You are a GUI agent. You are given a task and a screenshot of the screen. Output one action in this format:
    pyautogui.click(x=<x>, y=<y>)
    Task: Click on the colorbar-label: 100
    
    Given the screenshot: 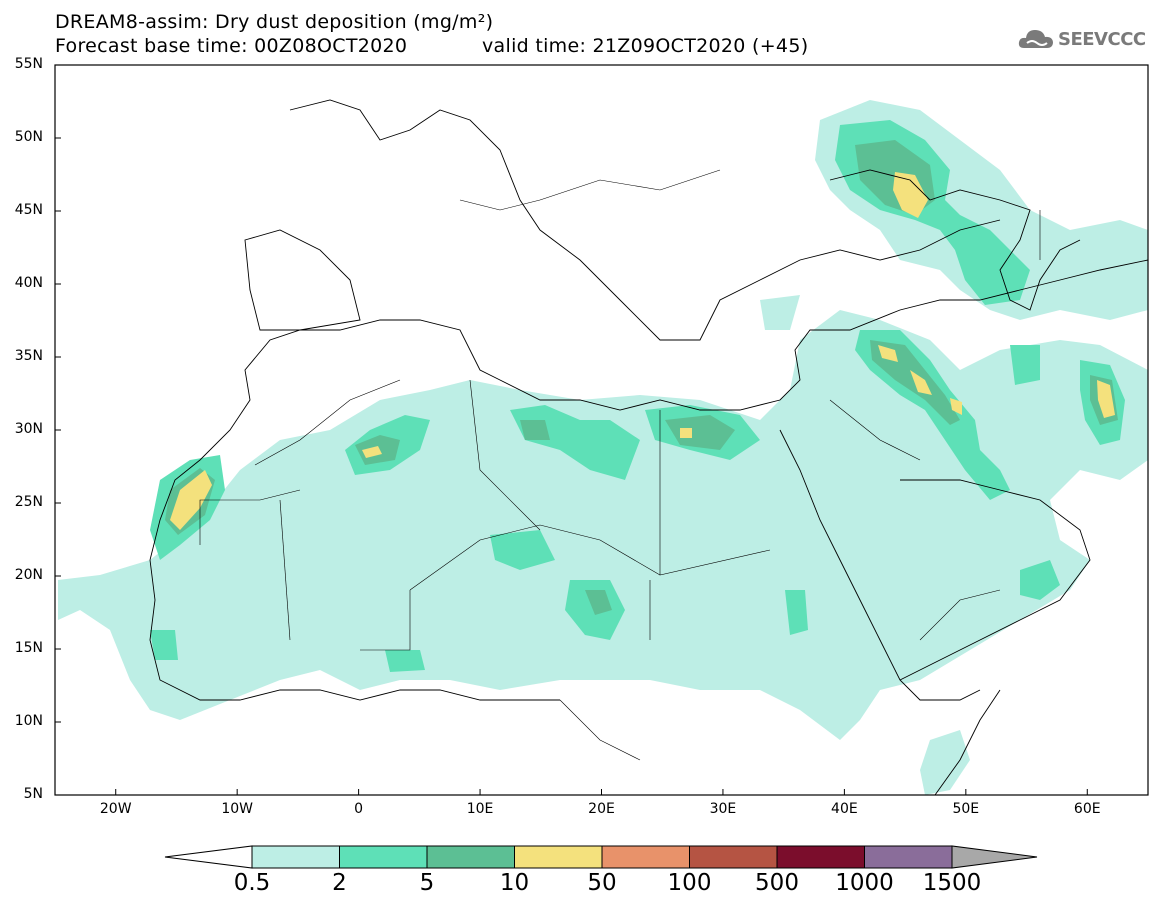 What is the action you would take?
    pyautogui.click(x=689, y=883)
    